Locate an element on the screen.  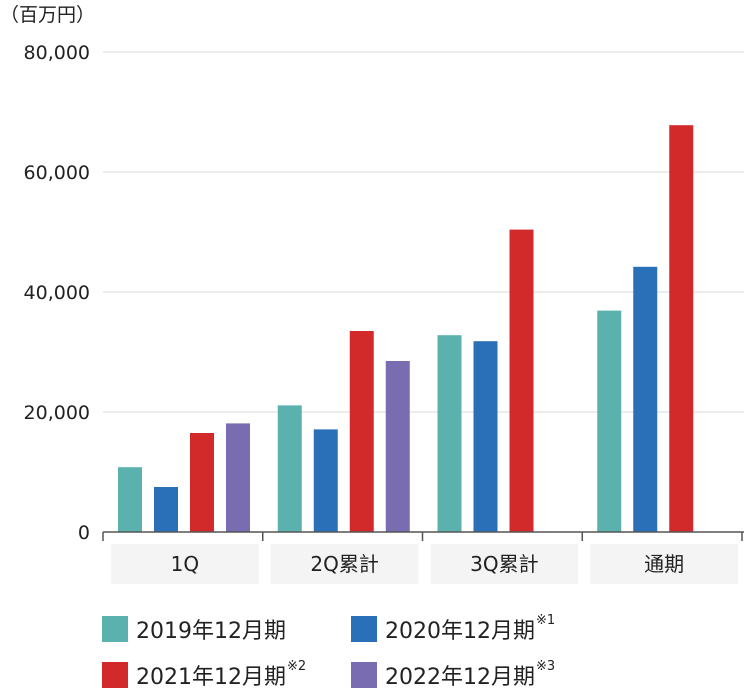
y-axis-unit-label: （百万円） is located at coordinates (48, 15).